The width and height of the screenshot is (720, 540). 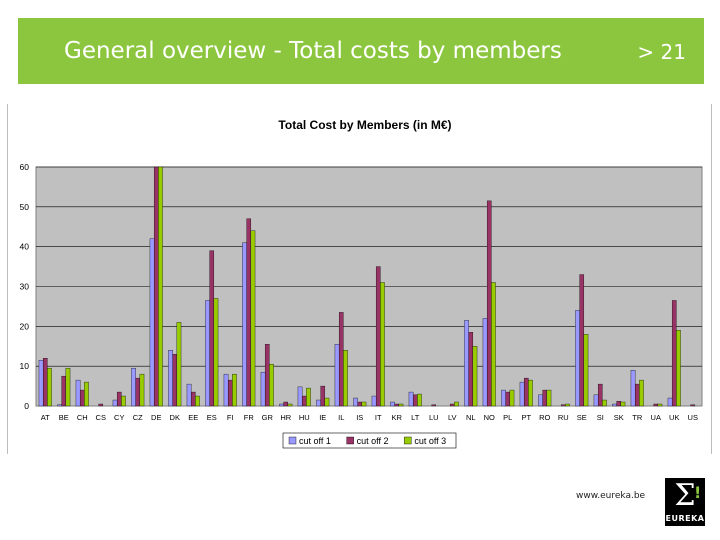 What do you see at coordinates (25, 247) in the screenshot?
I see `y-tick-label: 40` at bounding box center [25, 247].